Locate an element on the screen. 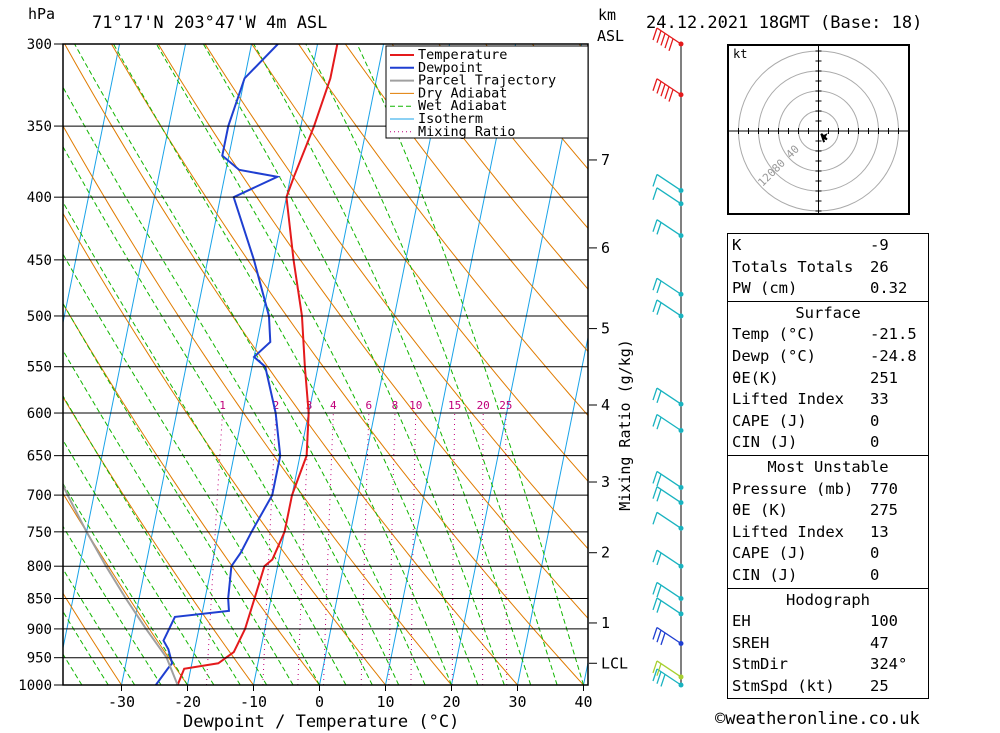 Image resolution: width=1000 pixels, height=733 pixels. pressure-tick-label: 650 is located at coordinates (39, 457).